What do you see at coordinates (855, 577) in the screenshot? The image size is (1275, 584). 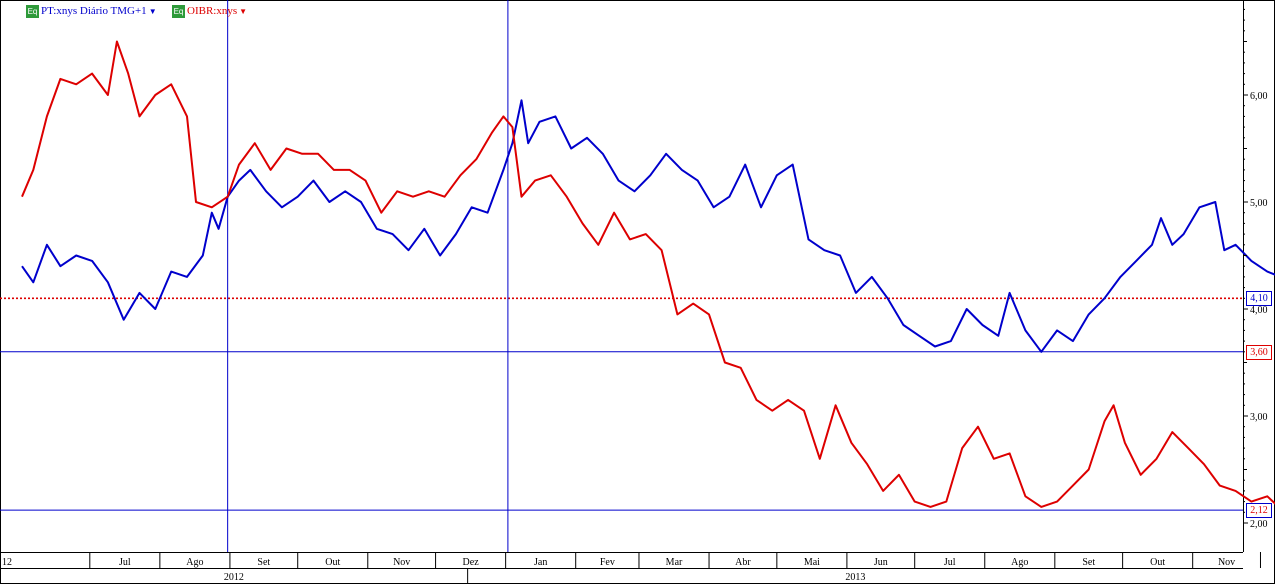 I see `x-year-label: 2013` at bounding box center [855, 577].